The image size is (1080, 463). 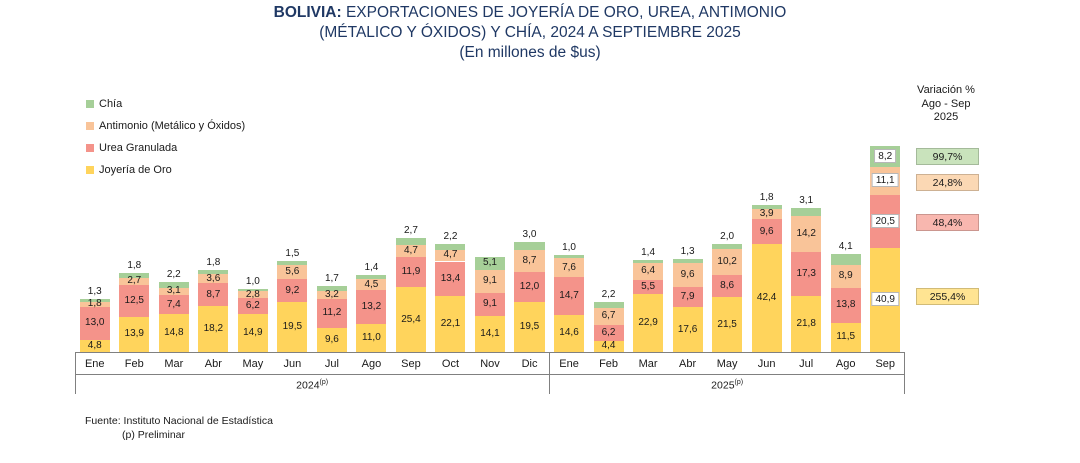 I want to click on bar-value-label: 1,5, so click(x=292, y=253).